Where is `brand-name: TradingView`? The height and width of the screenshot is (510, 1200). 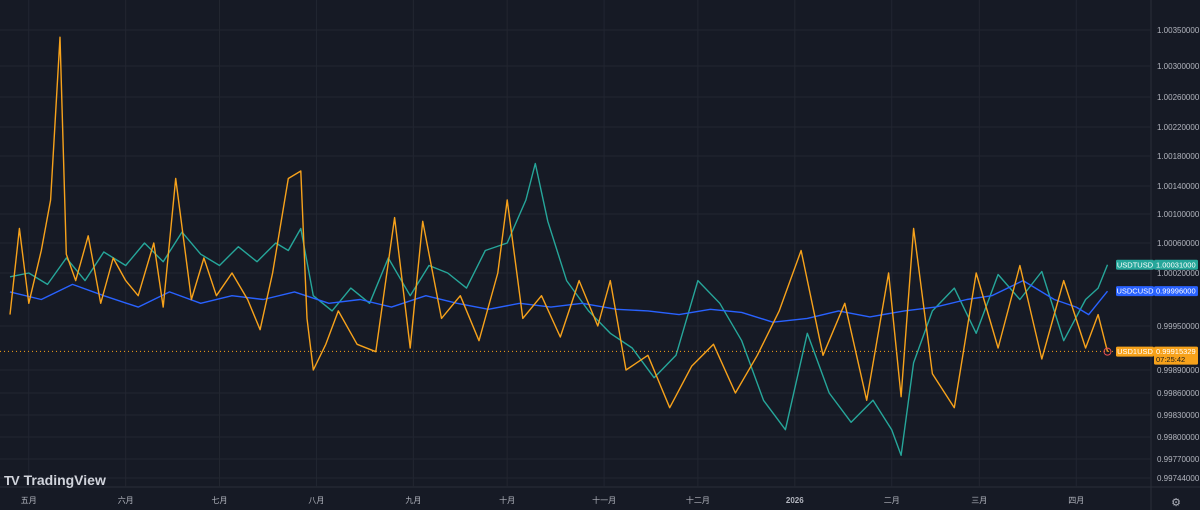 brand-name: TradingView is located at coordinates (64, 480).